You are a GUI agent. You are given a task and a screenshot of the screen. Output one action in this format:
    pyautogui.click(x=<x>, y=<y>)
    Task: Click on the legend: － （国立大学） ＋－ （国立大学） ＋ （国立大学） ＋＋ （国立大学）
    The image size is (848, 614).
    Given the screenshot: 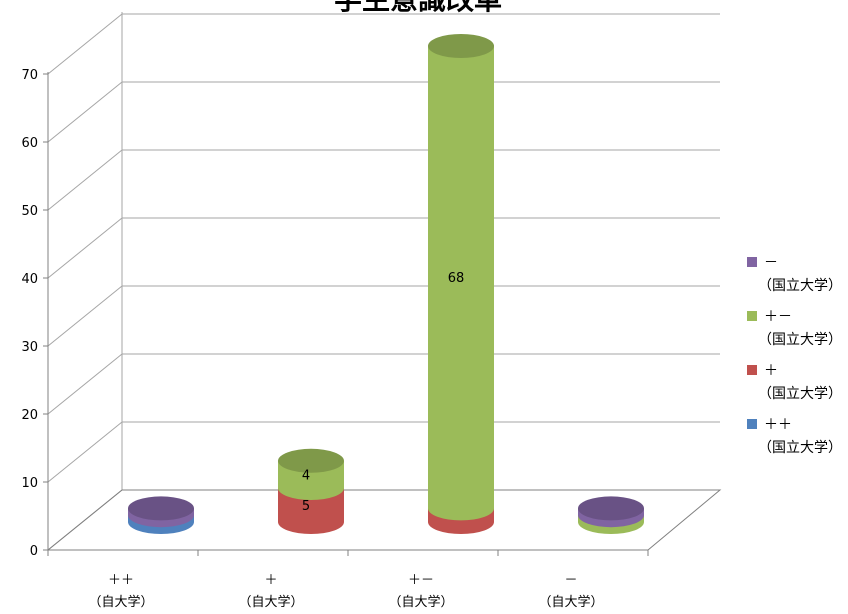 What is the action you would take?
    pyautogui.click(x=794, y=355)
    